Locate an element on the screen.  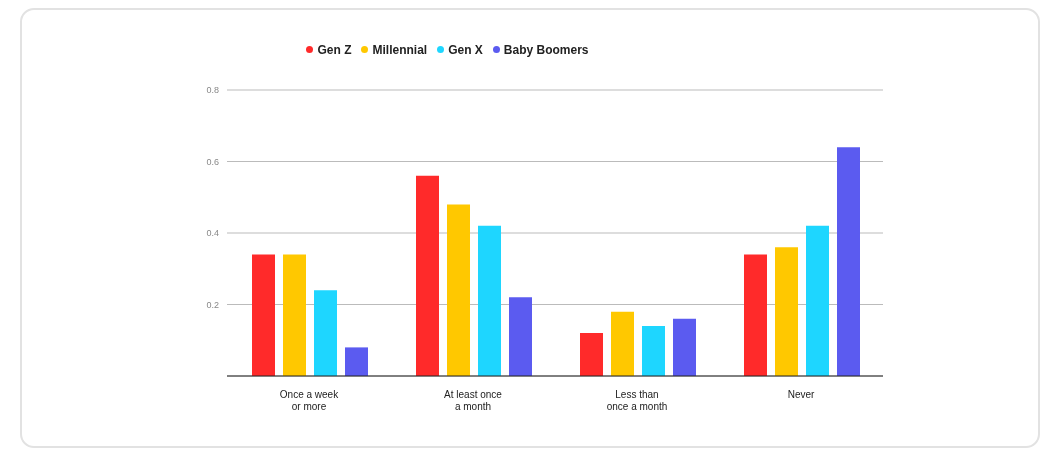
x-tick-label: Once a week or more is located at coordinates (309, 400).